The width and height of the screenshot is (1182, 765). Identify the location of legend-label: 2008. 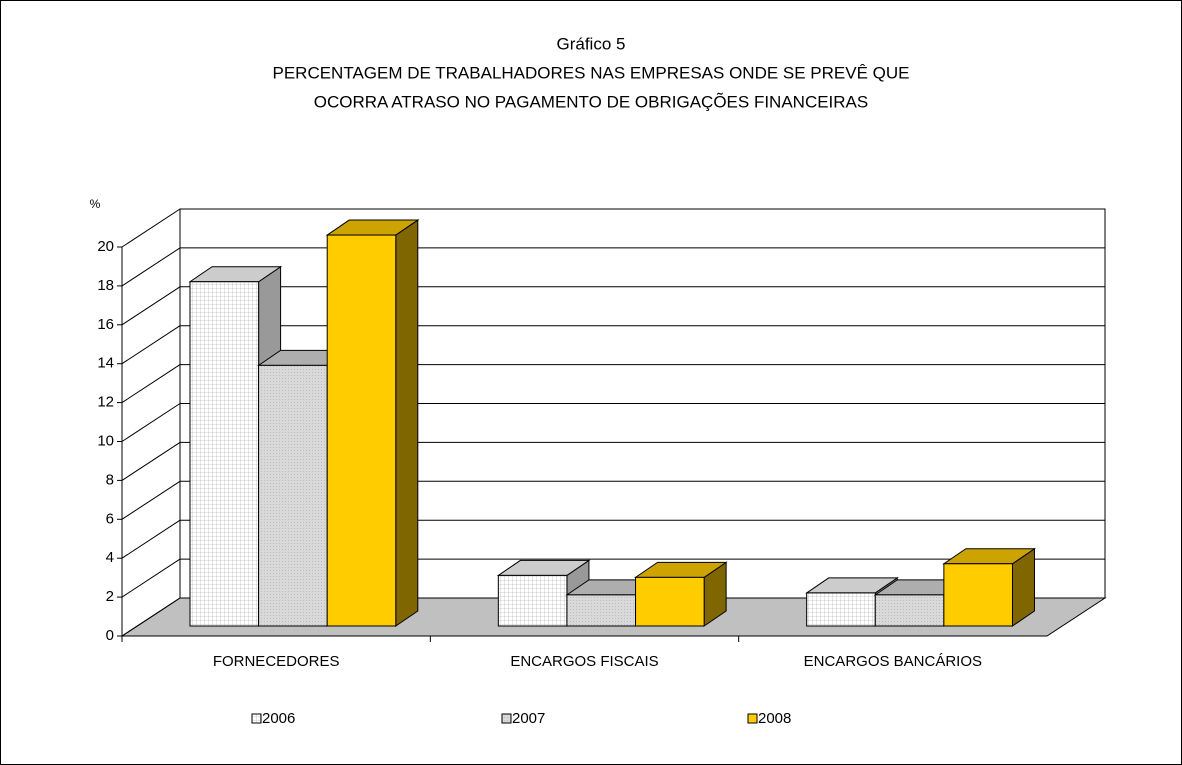
(774, 718).